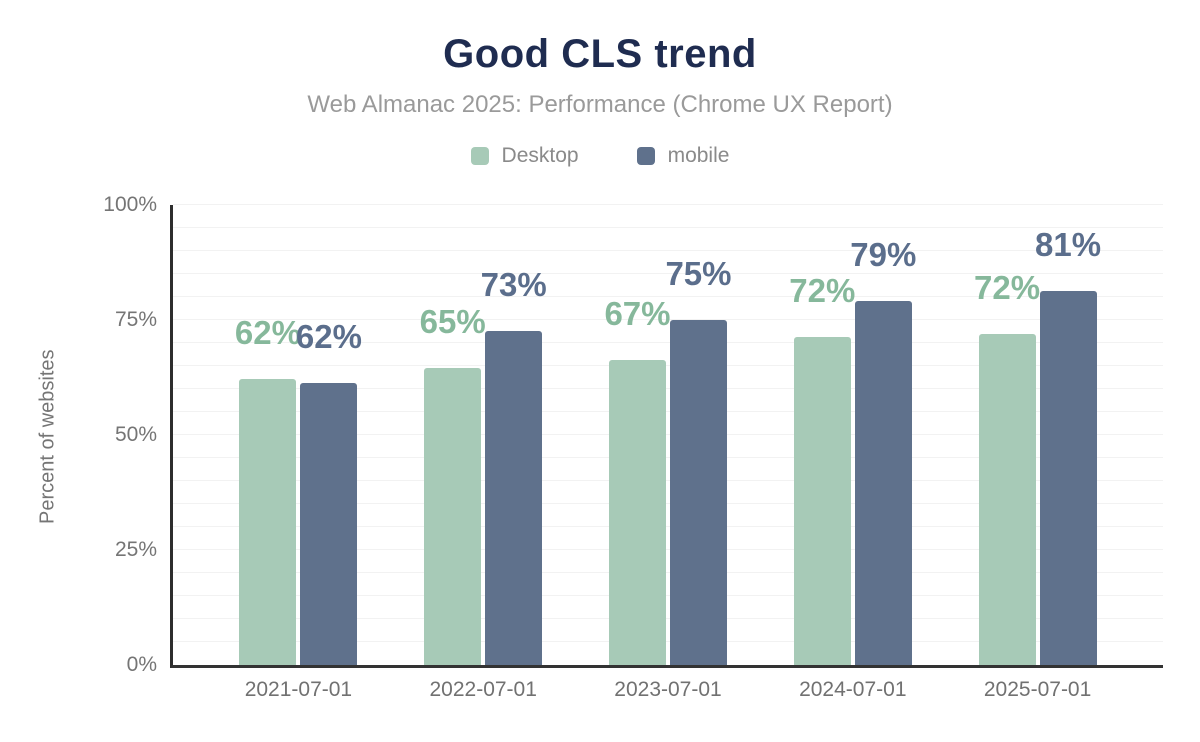 This screenshot has width=1200, height=742. What do you see at coordinates (135, 319) in the screenshot?
I see `y-tick-label: 75%` at bounding box center [135, 319].